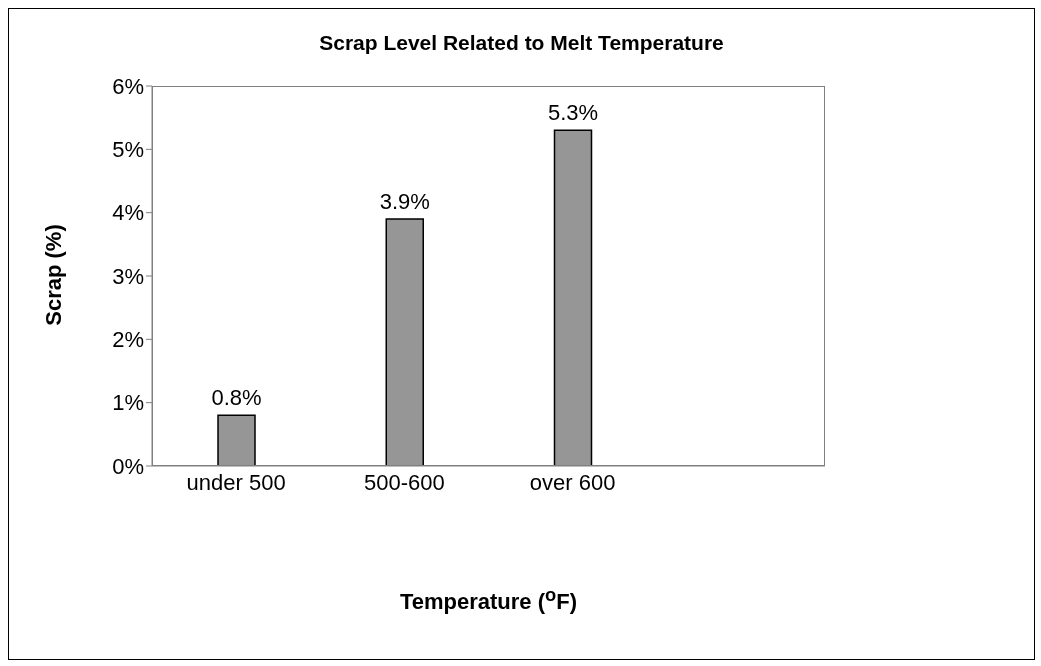 The width and height of the screenshot is (1041, 666). Describe the element at coordinates (128, 213) in the screenshot. I see `y-tick-label: 4%` at that location.